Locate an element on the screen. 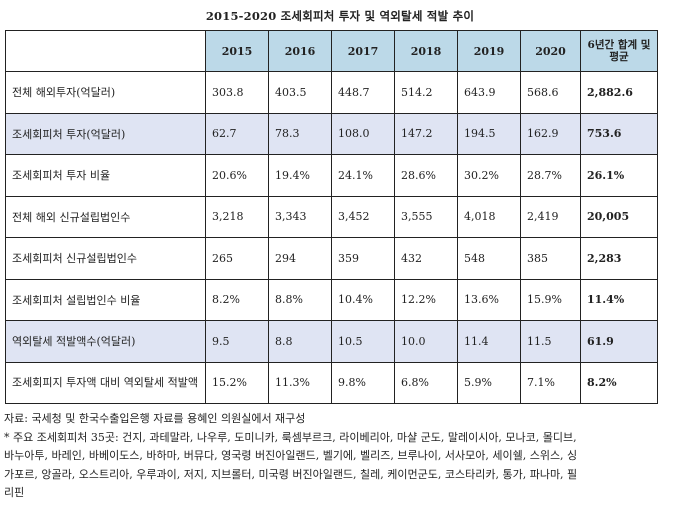  cell-total: 26.1% is located at coordinates (619, 175).